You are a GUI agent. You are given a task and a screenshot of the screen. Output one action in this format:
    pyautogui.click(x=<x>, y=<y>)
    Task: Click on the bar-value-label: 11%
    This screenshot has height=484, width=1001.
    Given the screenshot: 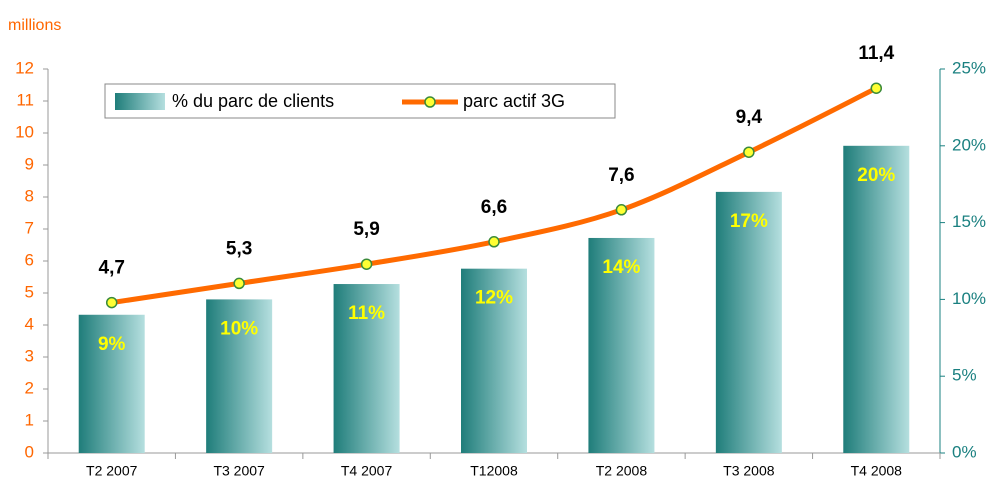 What is the action you would take?
    pyautogui.click(x=366, y=313)
    